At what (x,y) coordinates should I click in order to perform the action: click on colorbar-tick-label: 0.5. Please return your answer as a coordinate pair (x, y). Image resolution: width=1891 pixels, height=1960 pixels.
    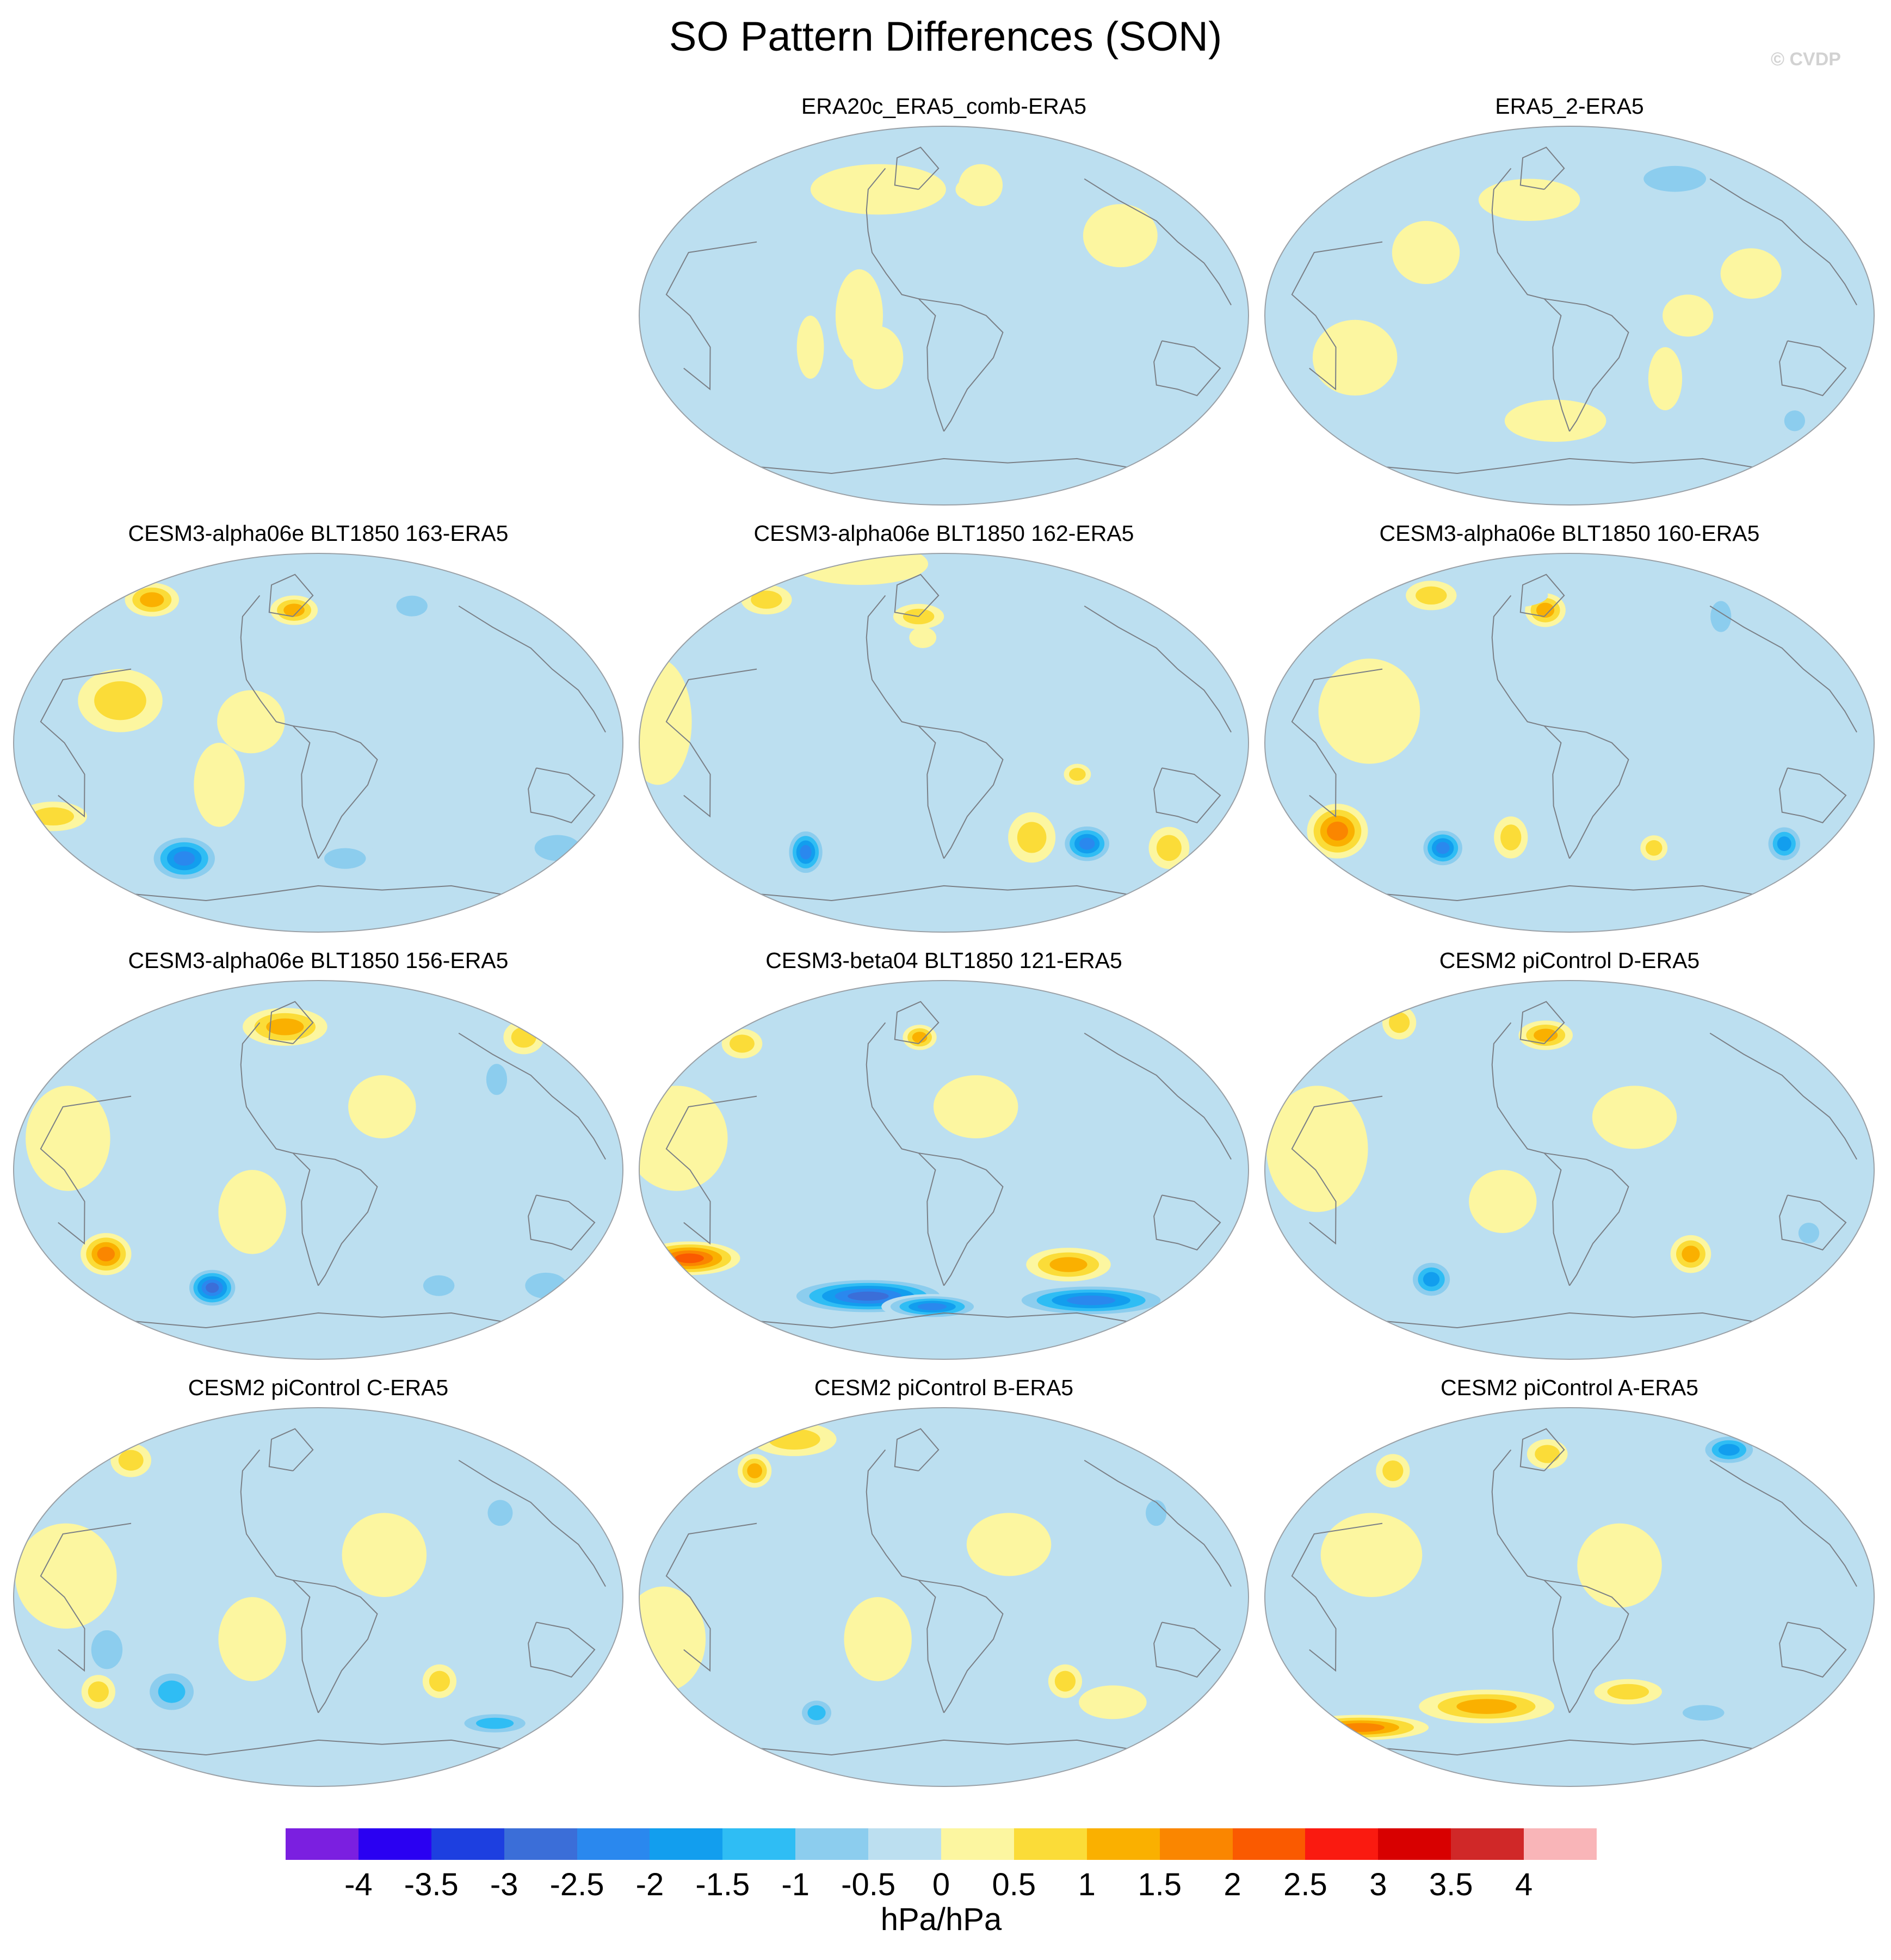
    Looking at the image, I should click on (1014, 1884).